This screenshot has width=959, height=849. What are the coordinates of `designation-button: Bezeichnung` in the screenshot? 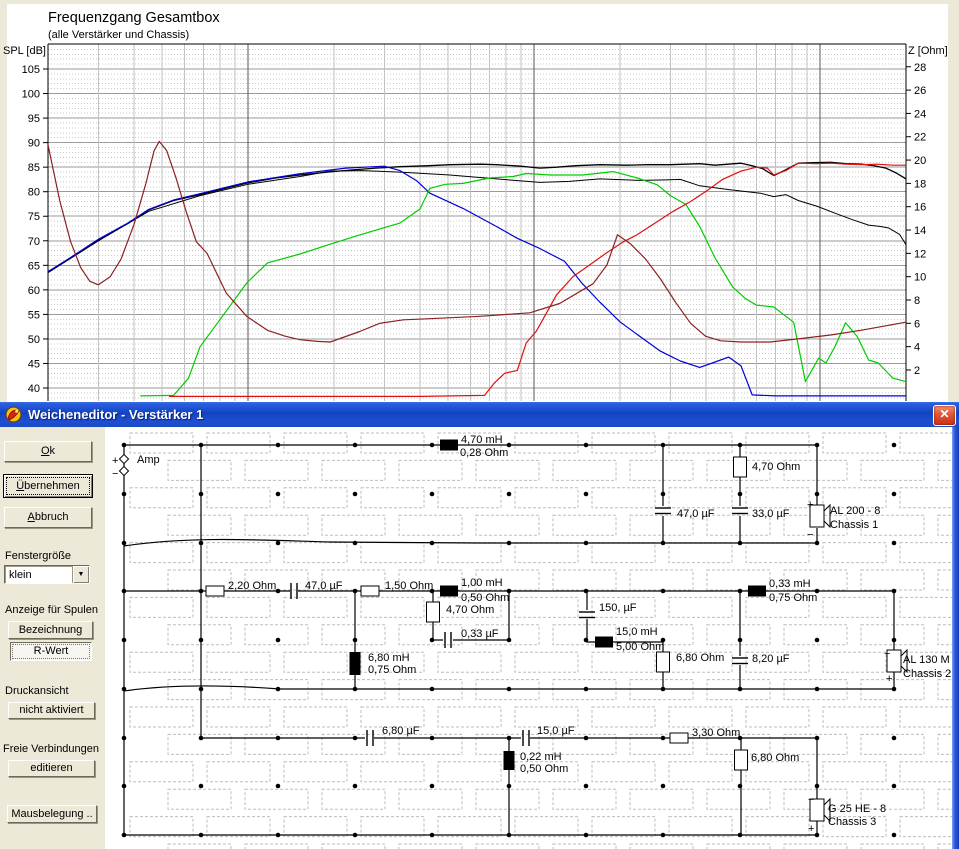 It's located at (50, 630).